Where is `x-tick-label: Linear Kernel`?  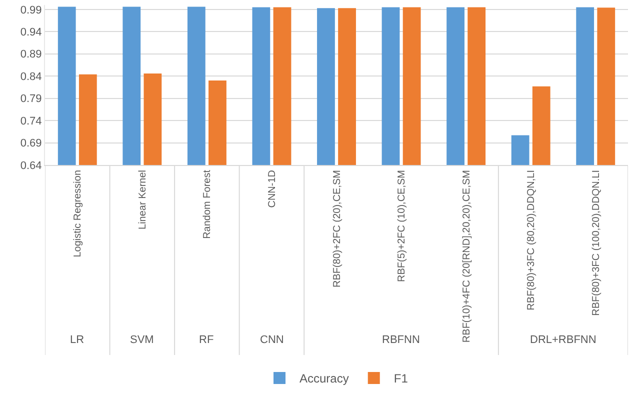 x-tick-label: Linear Kernel is located at coordinates (142, 200).